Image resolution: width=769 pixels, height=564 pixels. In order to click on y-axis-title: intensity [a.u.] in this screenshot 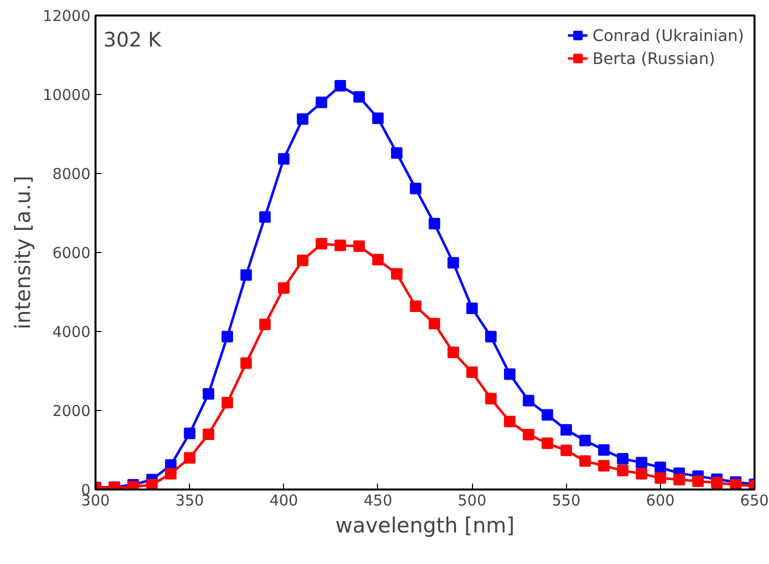, I will do `click(22, 253)`.